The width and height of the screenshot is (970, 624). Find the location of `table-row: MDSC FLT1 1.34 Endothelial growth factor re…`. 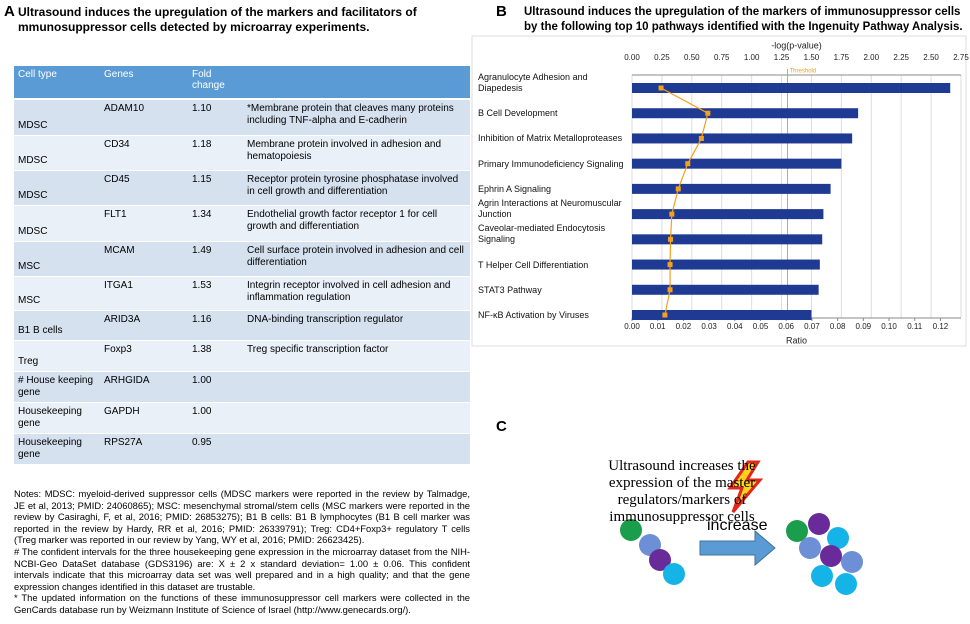

table-row: MDSC FLT1 1.34 Endothelial growth factor re… is located at coordinates (242, 223).